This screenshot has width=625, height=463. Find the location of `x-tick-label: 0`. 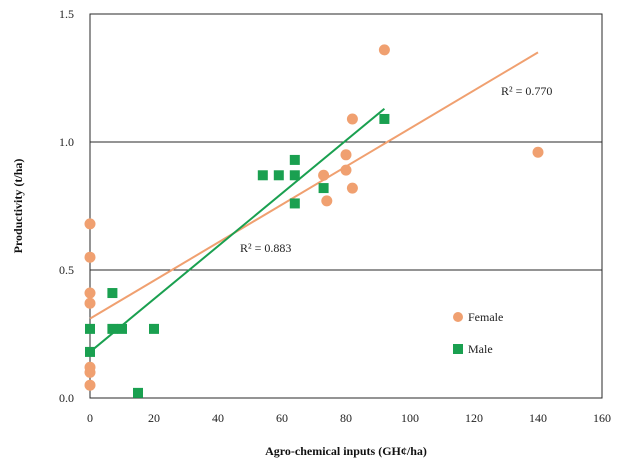

x-tick-label: 0 is located at coordinates (90, 418).